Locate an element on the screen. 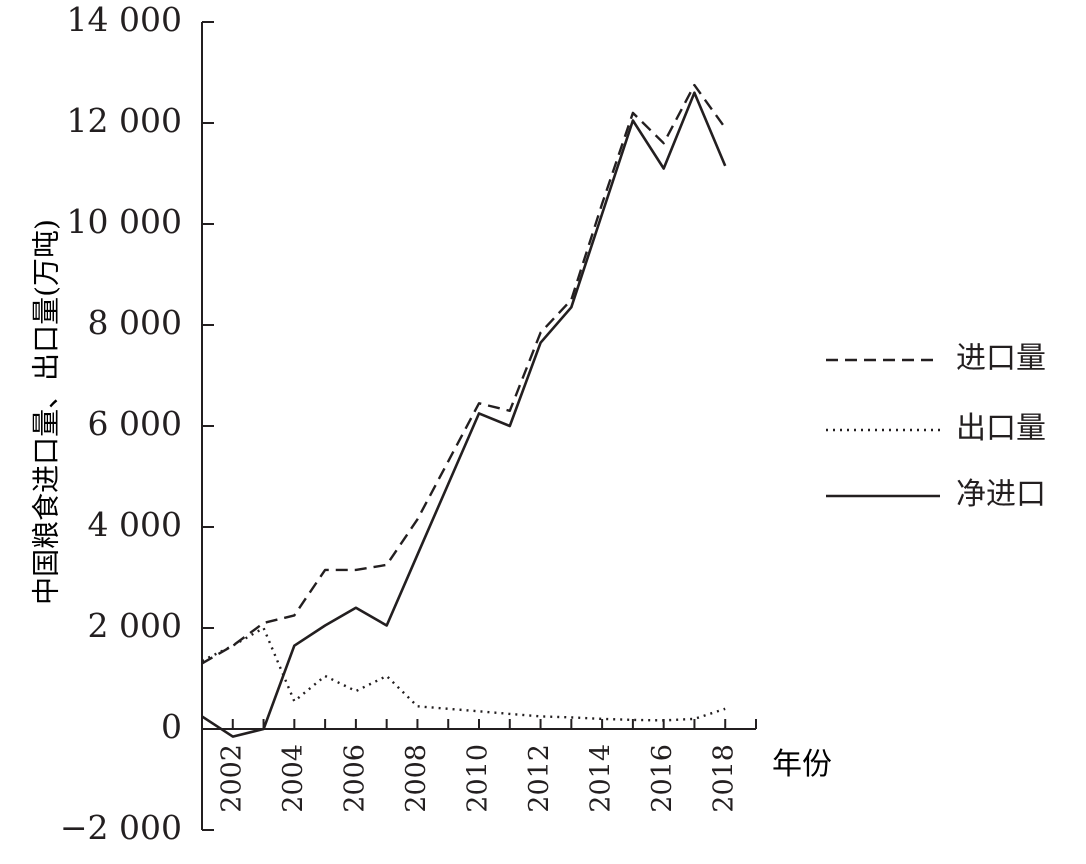 This screenshot has width=1086, height=864. x-tick-label: 2018 is located at coordinates (724, 778).